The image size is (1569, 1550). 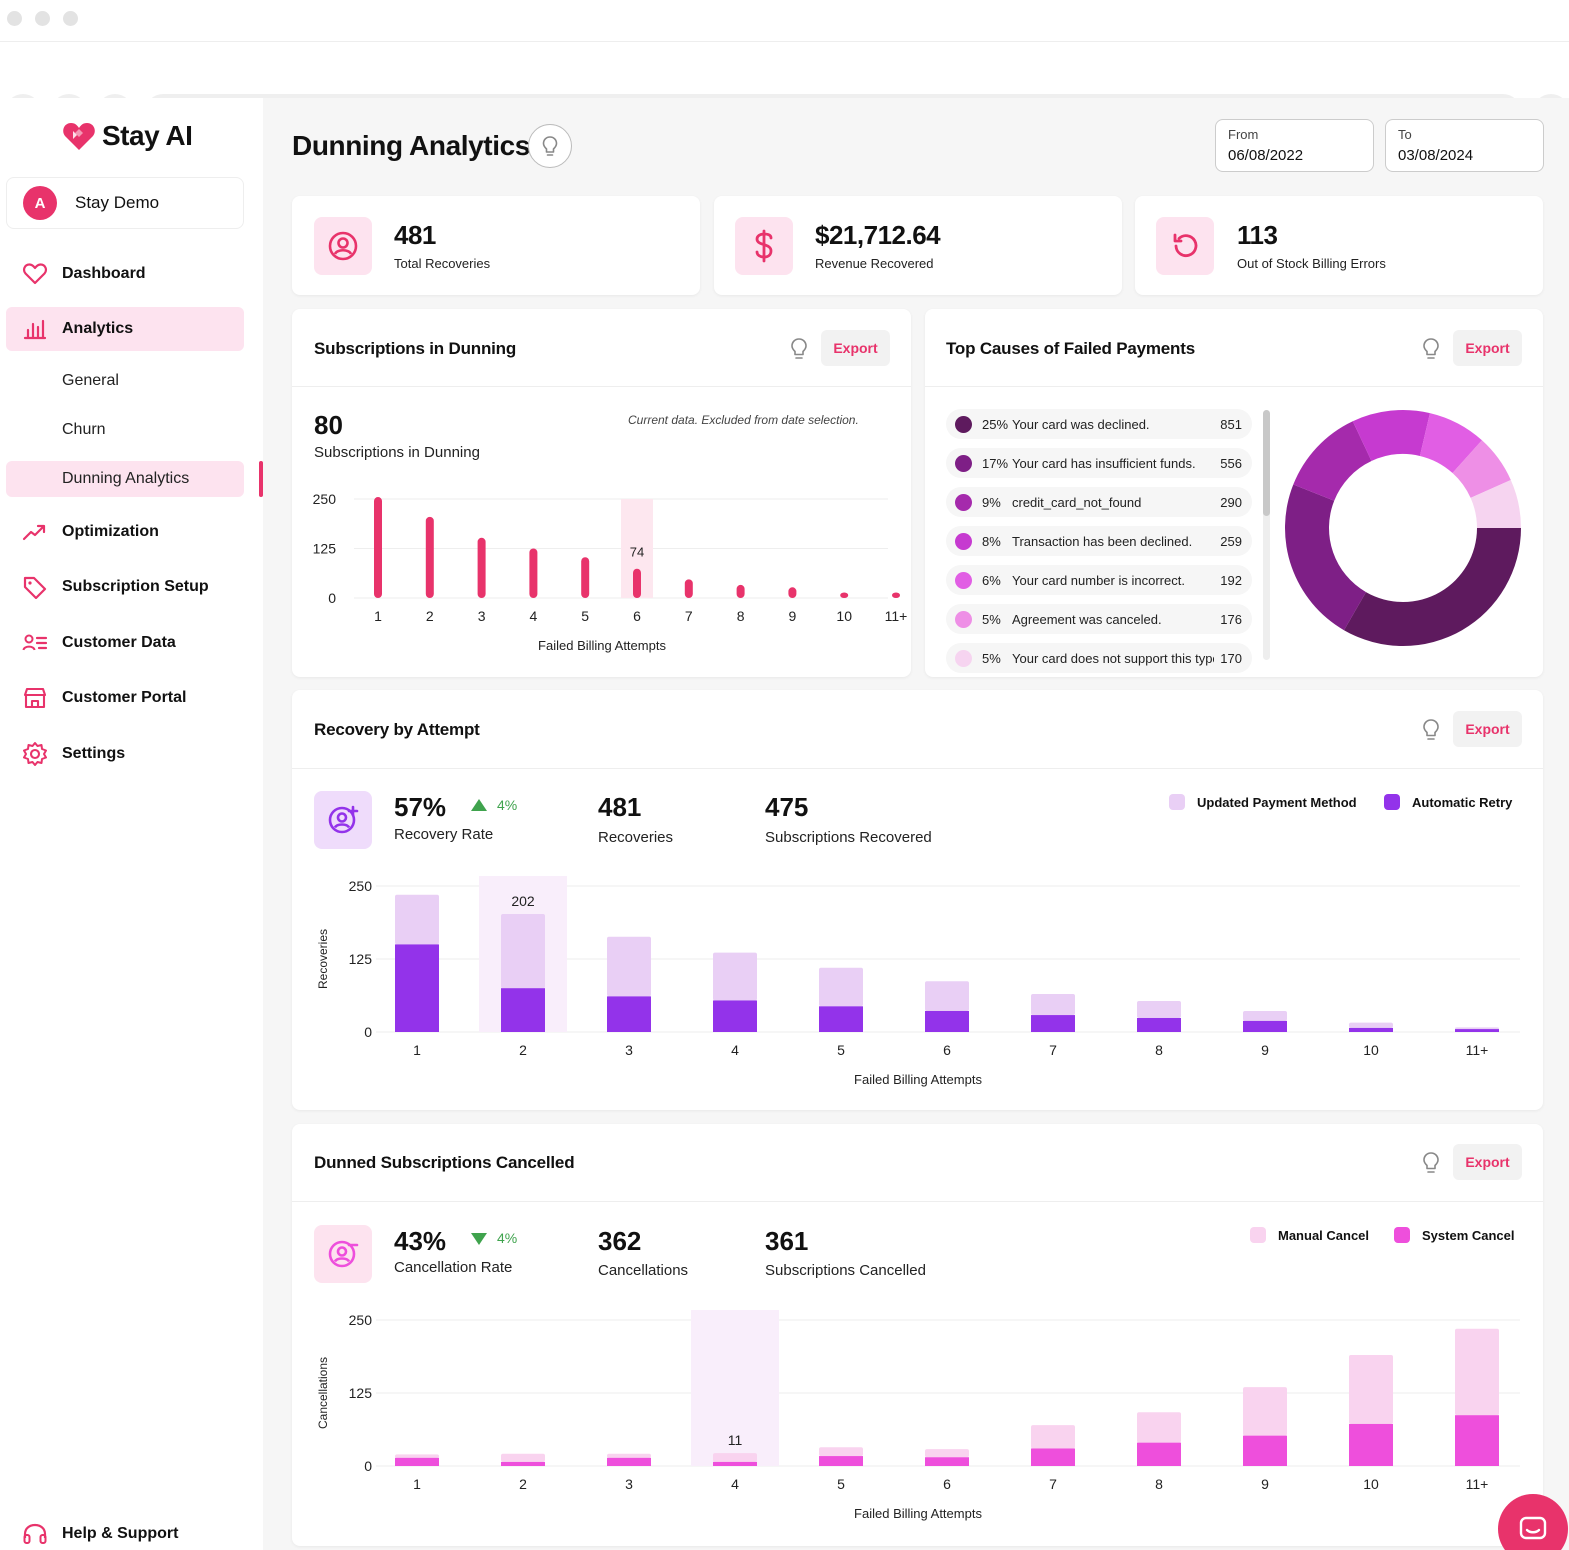 I want to click on cause-row: 25% Your card was declined. 851, so click(x=1099, y=424).